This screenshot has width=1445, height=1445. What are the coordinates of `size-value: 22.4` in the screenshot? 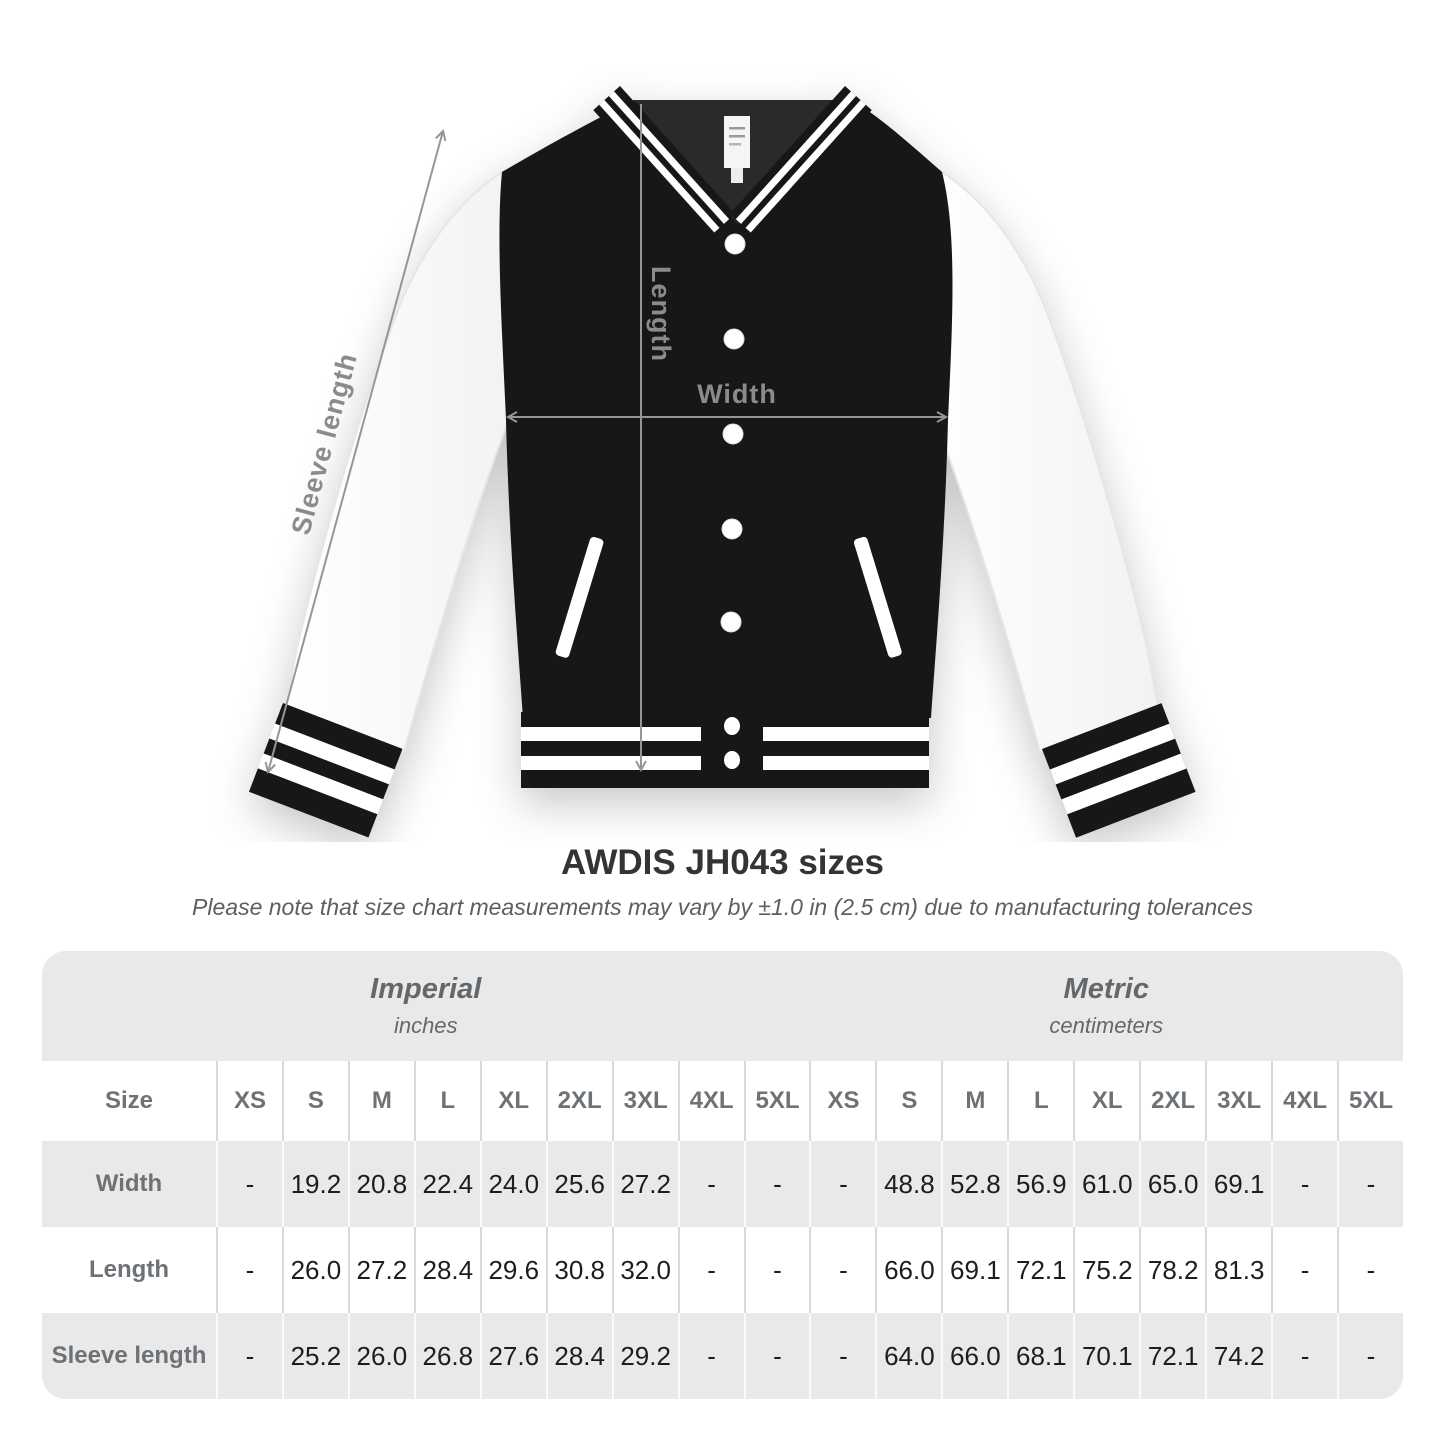 It's located at (446, 1184).